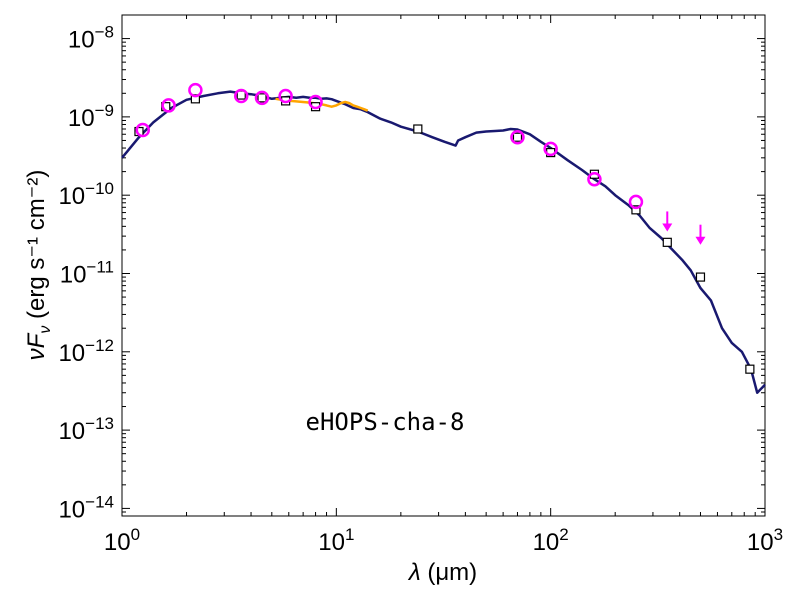 The width and height of the screenshot is (800, 600). Describe the element at coordinates (86, 507) in the screenshot. I see `y-tick-label: 10⁻¹⁴` at that location.